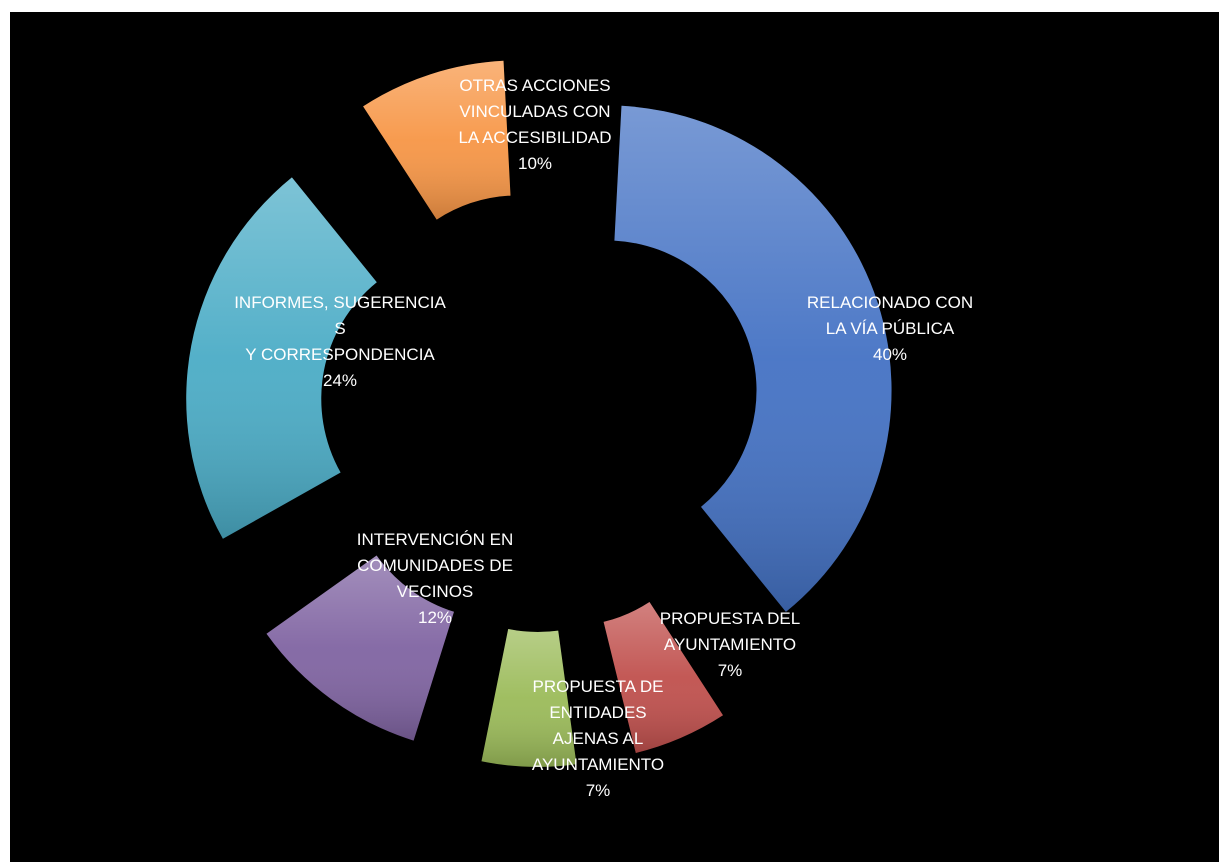 The width and height of the screenshot is (1219, 862). Describe the element at coordinates (534, 111) in the screenshot. I see `slice-label-line: VINCULADAS CON` at that location.